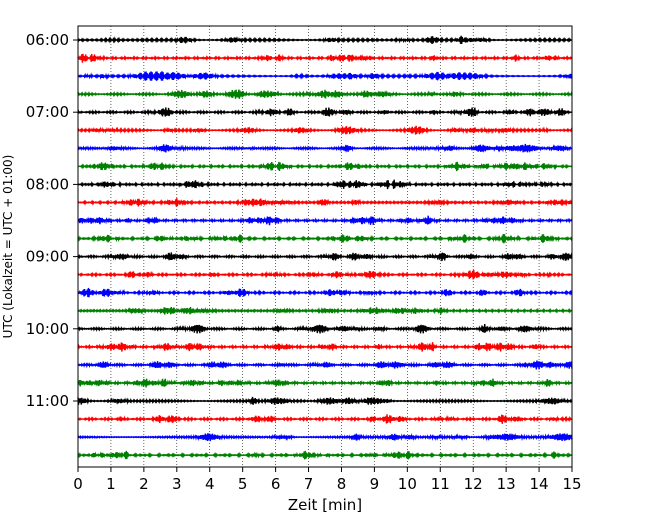 This screenshot has height=520, width=650. What do you see at coordinates (78, 484) in the screenshot?
I see `x-tick-label: 0` at bounding box center [78, 484].